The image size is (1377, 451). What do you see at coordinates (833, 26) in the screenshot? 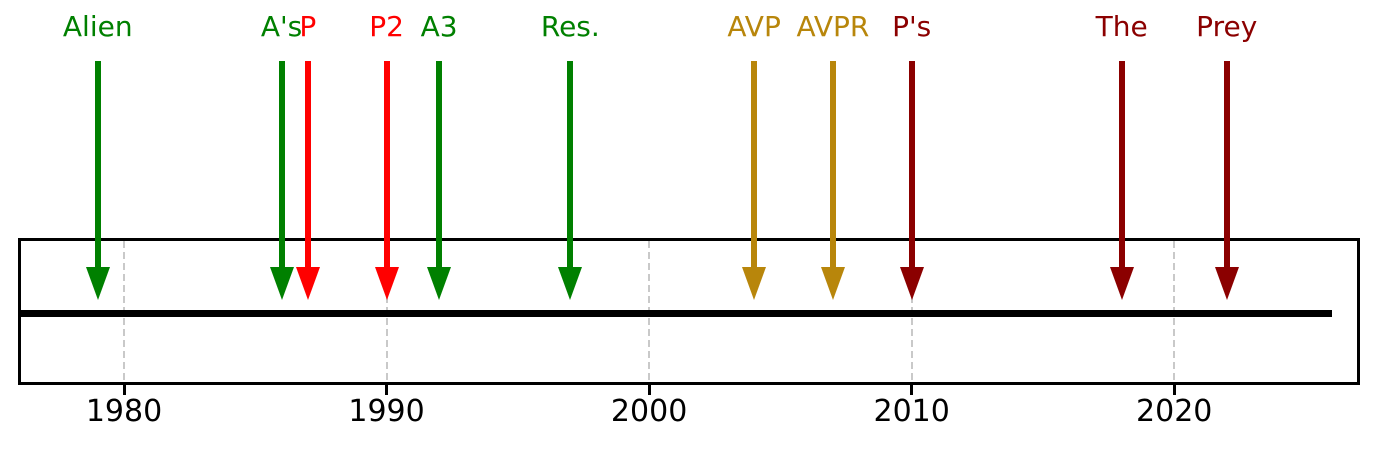
I see `event-label: AVPR` at bounding box center [833, 26].